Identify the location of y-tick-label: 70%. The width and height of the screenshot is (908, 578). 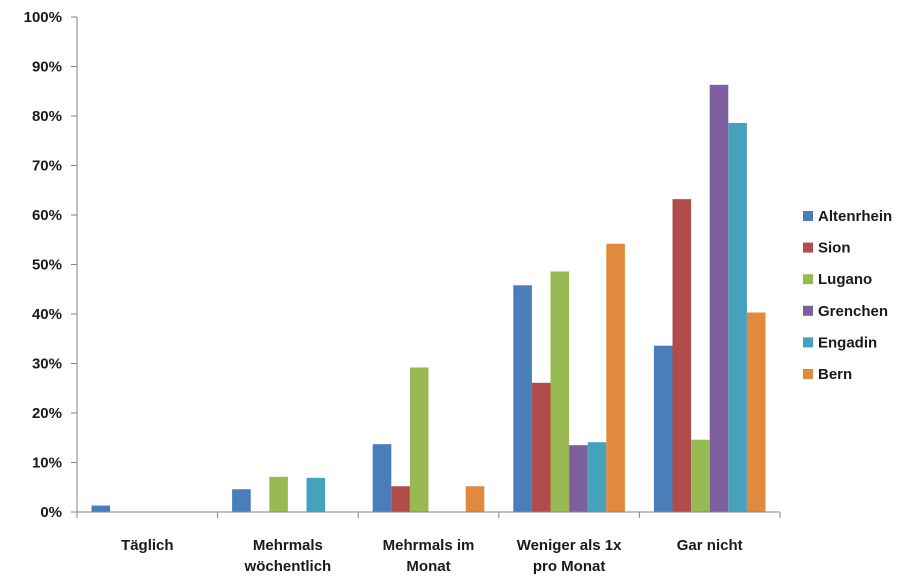
(47, 166).